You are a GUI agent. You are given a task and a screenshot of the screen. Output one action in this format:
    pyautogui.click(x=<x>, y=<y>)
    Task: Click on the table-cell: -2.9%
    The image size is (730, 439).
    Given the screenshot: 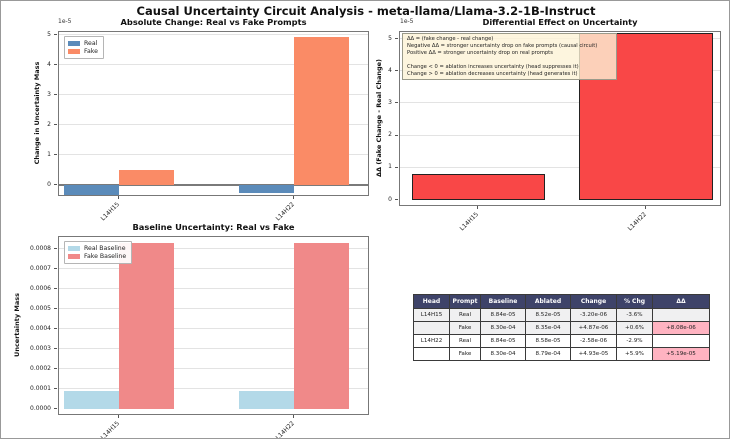 What is the action you would take?
    pyautogui.click(x=634, y=341)
    